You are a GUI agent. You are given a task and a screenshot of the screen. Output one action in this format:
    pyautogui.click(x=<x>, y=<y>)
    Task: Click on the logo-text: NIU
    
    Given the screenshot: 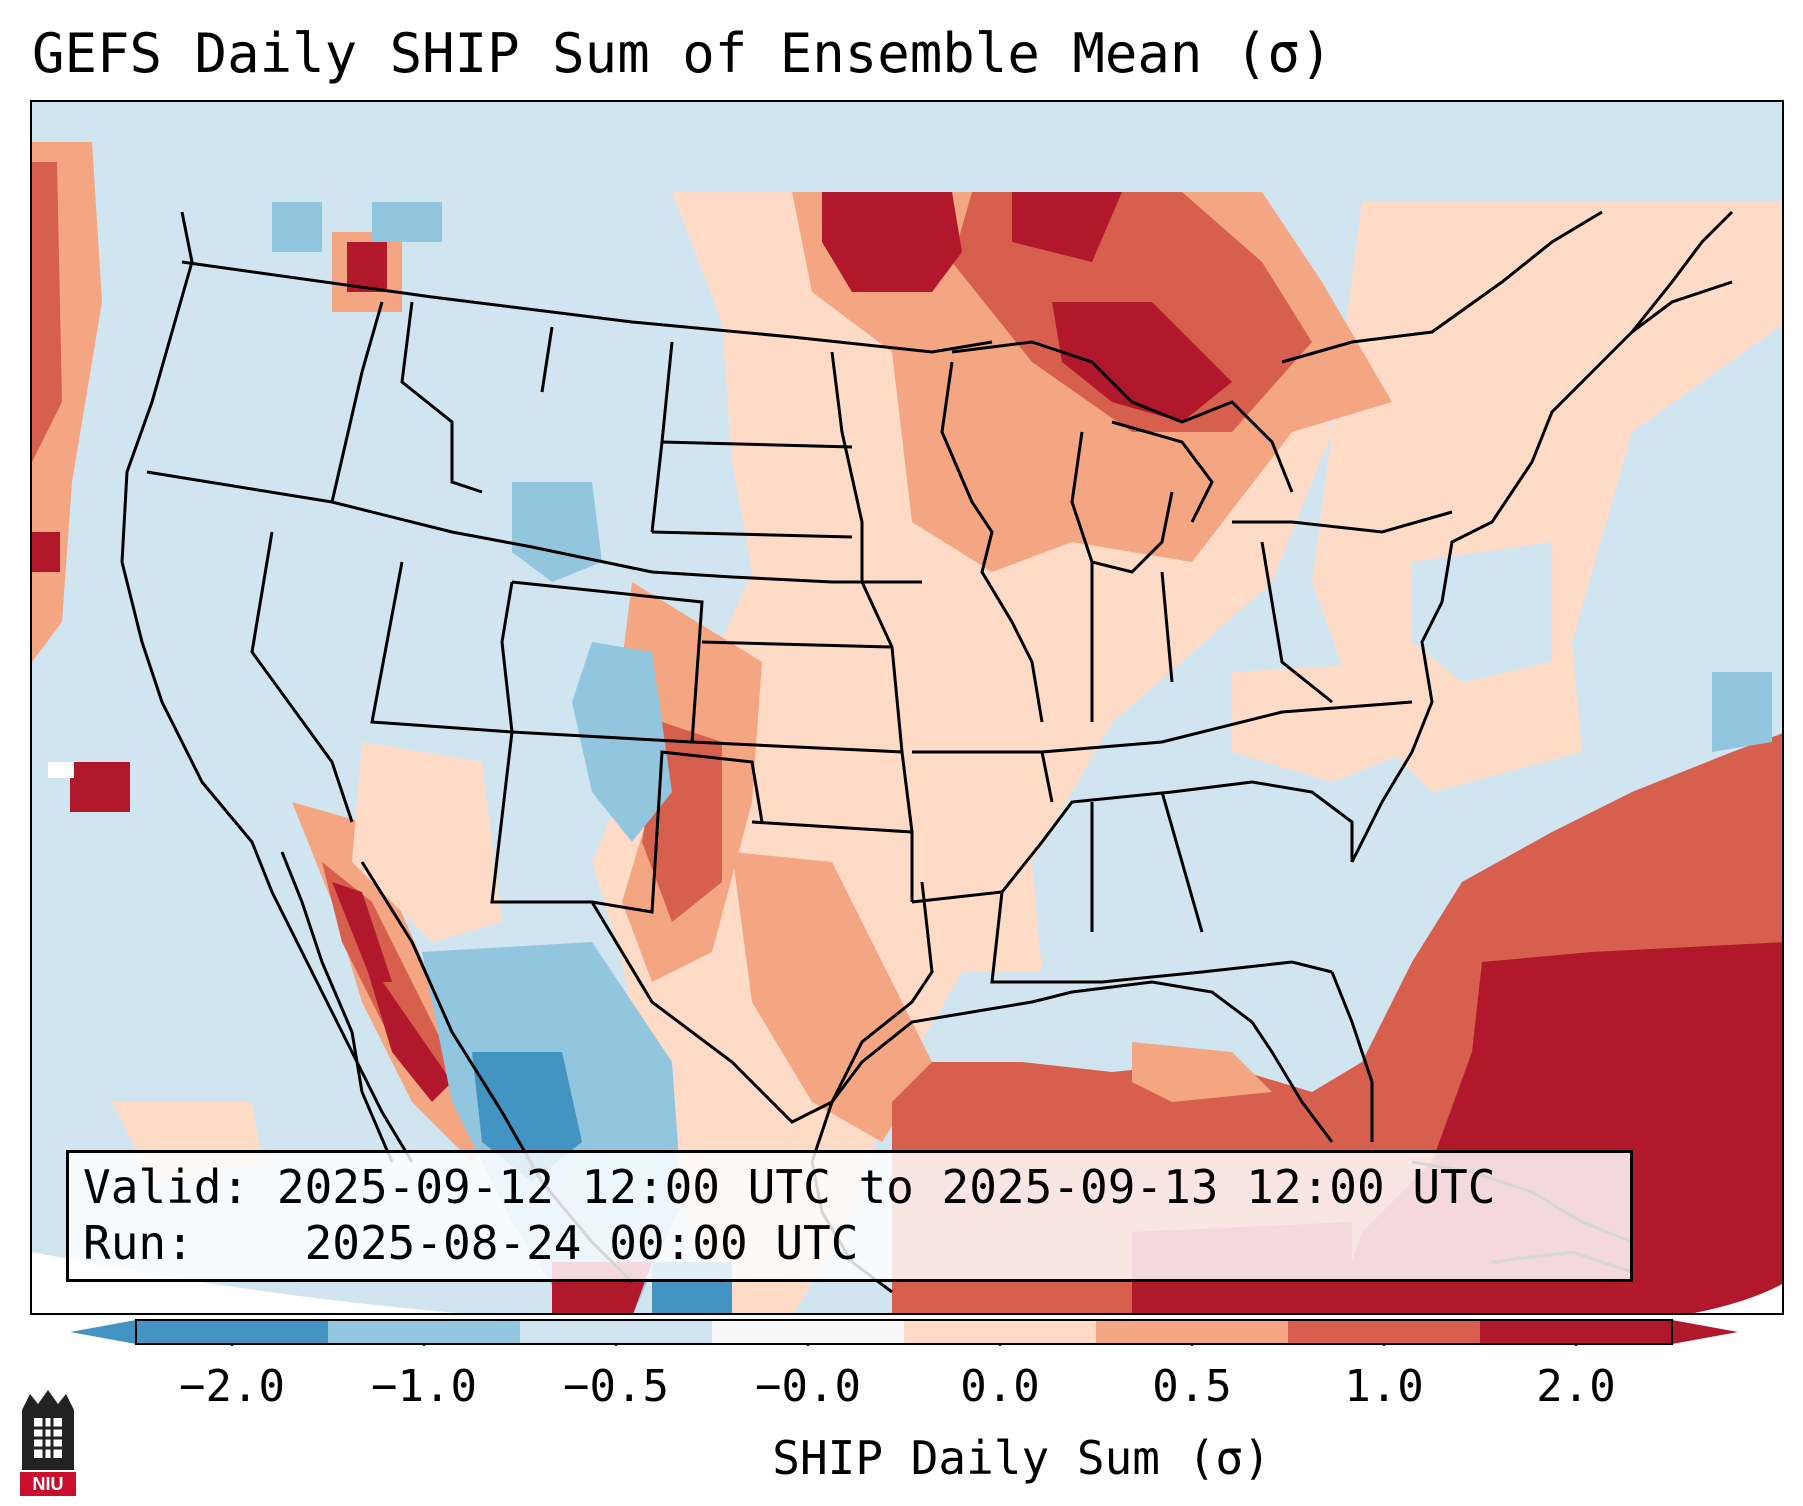 What is the action you would take?
    pyautogui.click(x=48, y=1484)
    